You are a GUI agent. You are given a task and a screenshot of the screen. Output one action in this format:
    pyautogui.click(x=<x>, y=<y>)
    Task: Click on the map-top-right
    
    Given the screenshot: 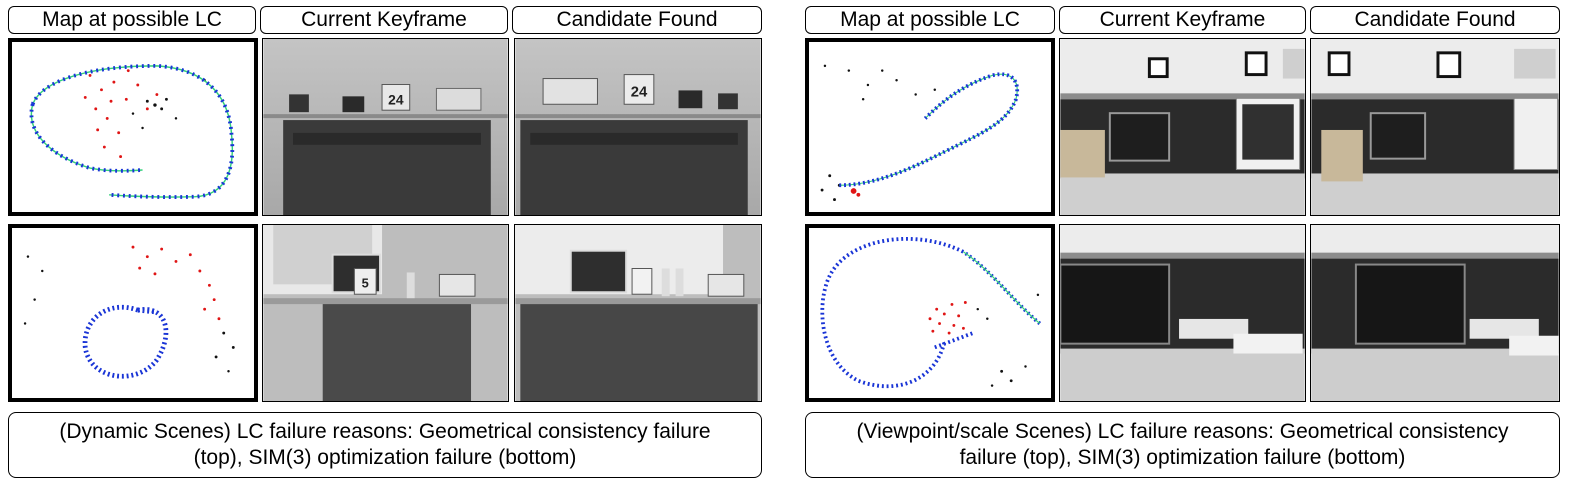 What is the action you would take?
    pyautogui.click(x=930, y=127)
    